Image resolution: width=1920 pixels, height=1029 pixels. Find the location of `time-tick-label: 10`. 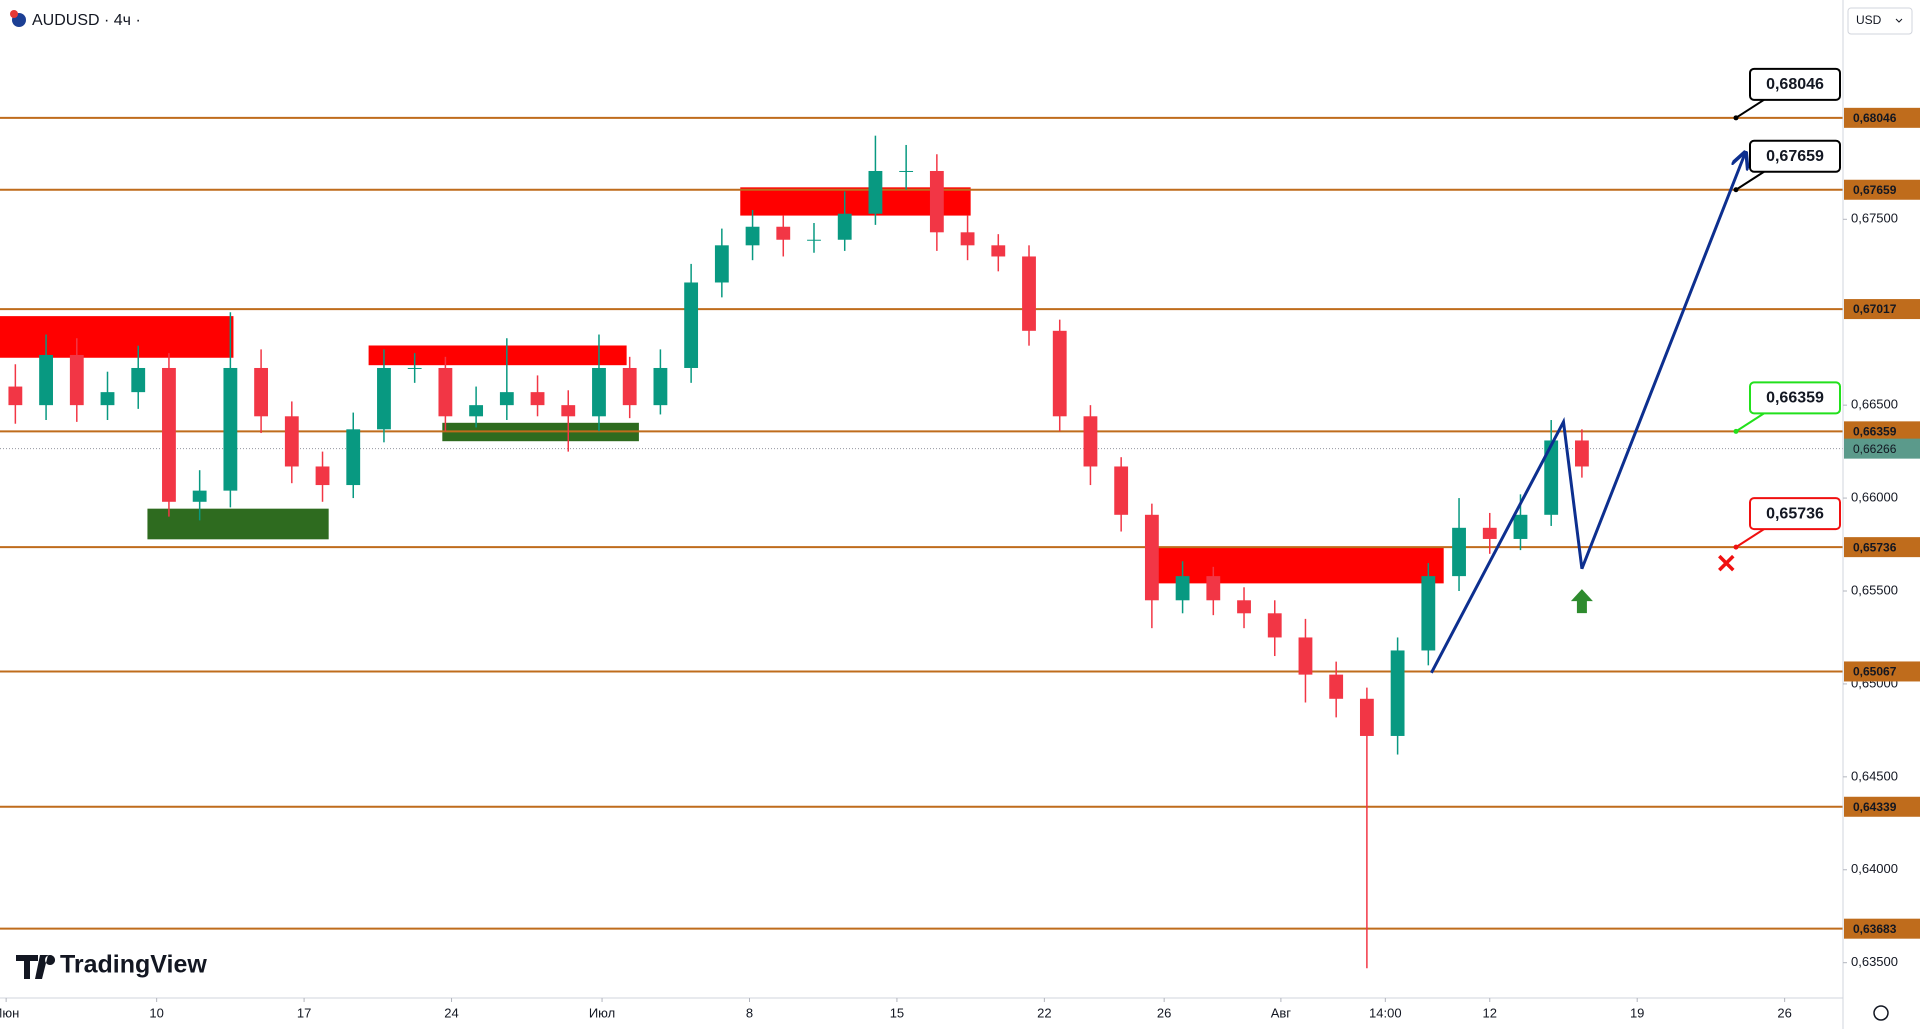

time-tick-label: 10 is located at coordinates (156, 1012).